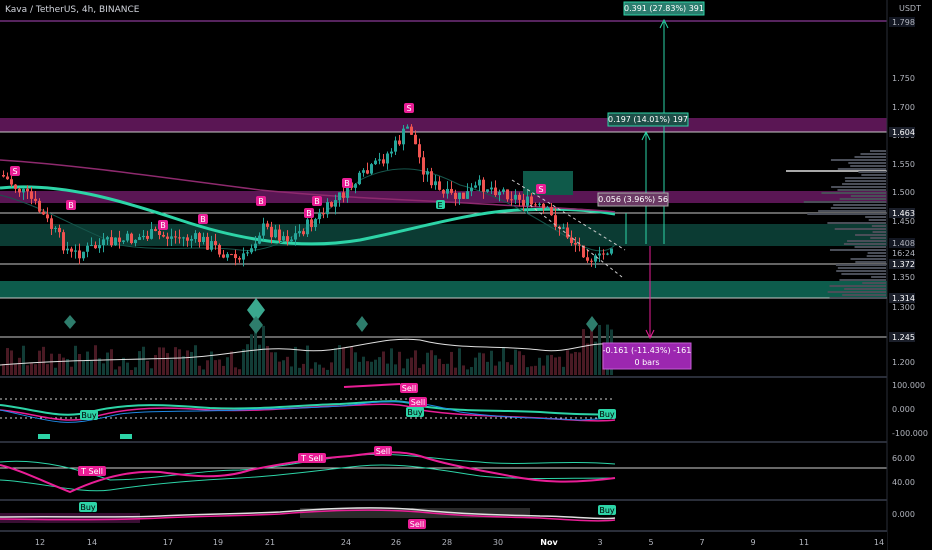 This screenshot has height=550, width=932. I want to click on price-axis-bg, so click(909, 275).